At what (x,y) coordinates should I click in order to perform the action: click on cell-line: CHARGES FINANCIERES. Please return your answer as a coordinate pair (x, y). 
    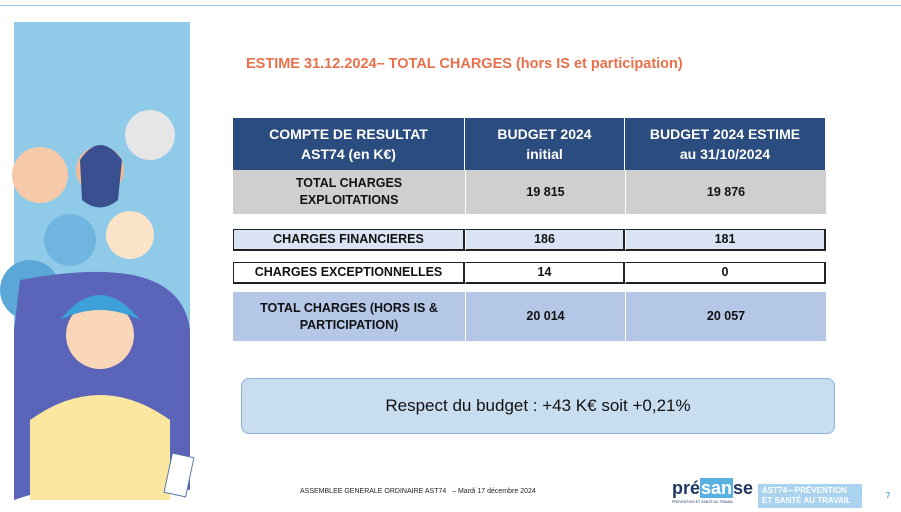
    Looking at the image, I should click on (348, 239).